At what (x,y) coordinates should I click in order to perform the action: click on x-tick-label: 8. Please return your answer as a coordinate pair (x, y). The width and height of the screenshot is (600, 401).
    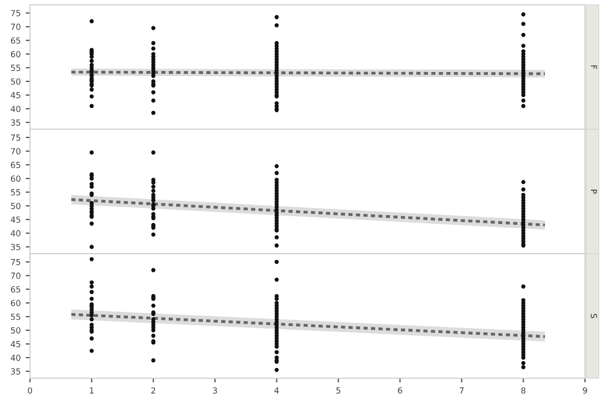
    Looking at the image, I should click on (523, 390).